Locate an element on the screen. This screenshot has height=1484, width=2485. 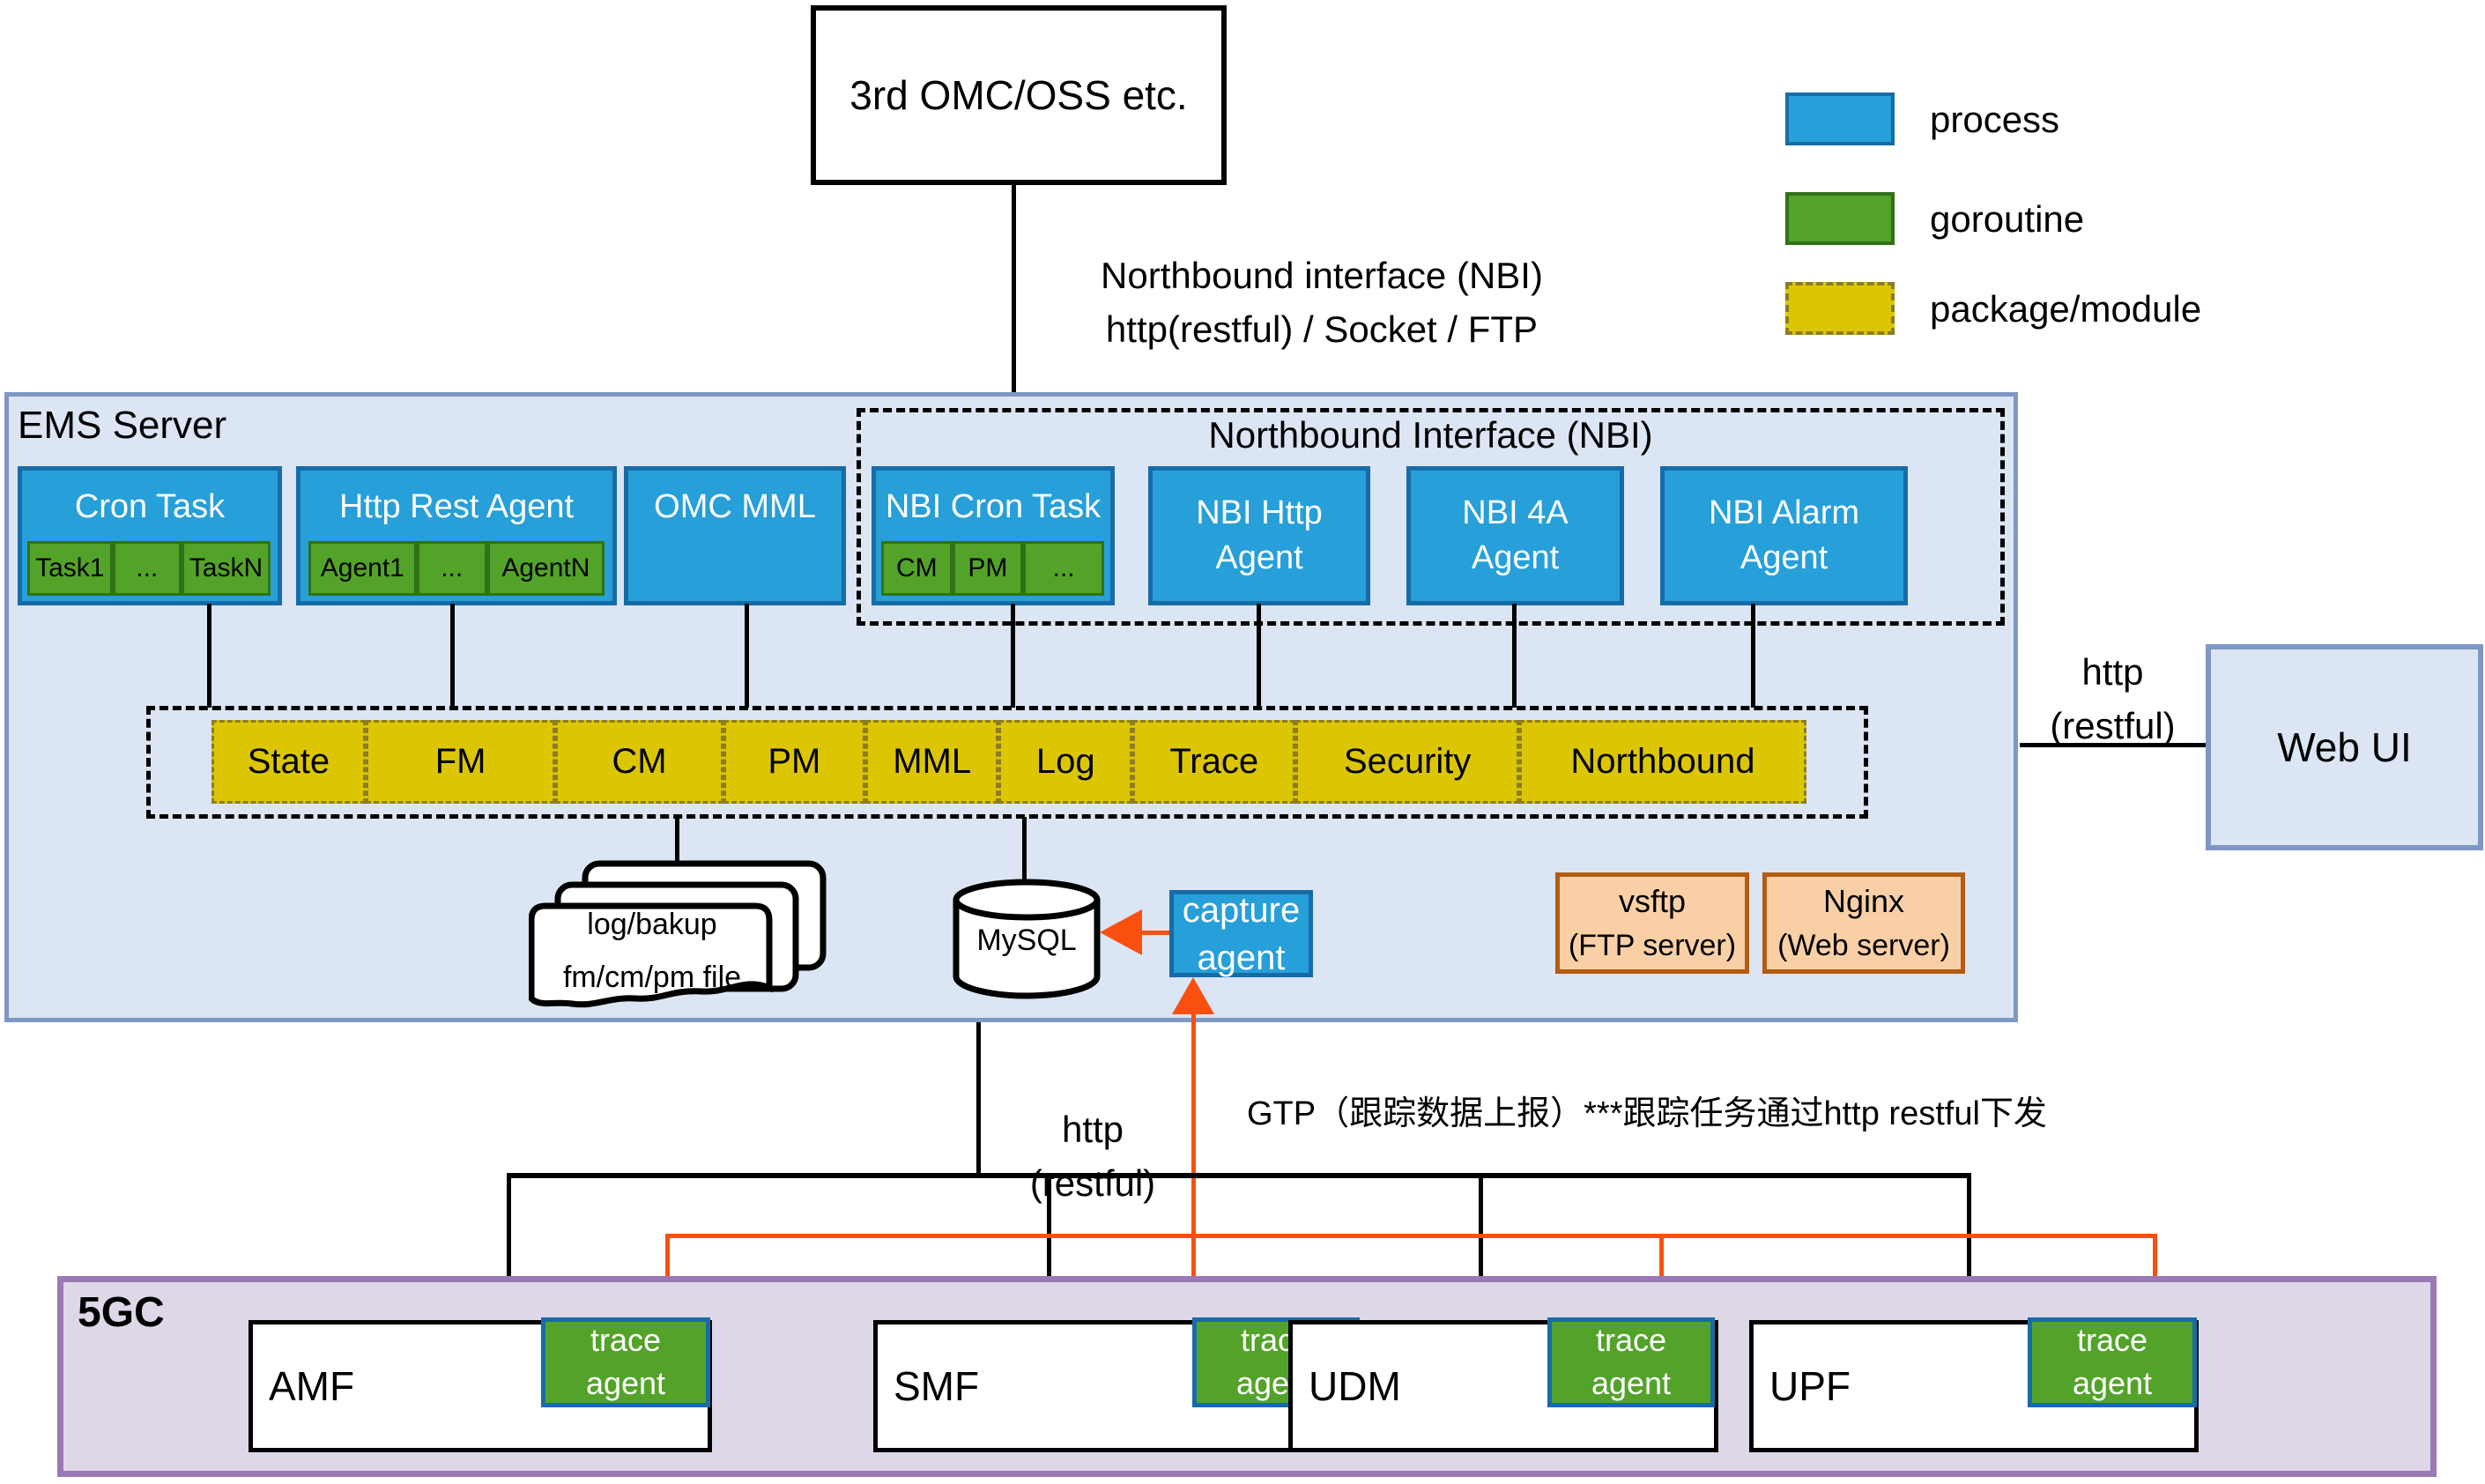
south-http-label: http (restful) is located at coordinates (1093, 1157).